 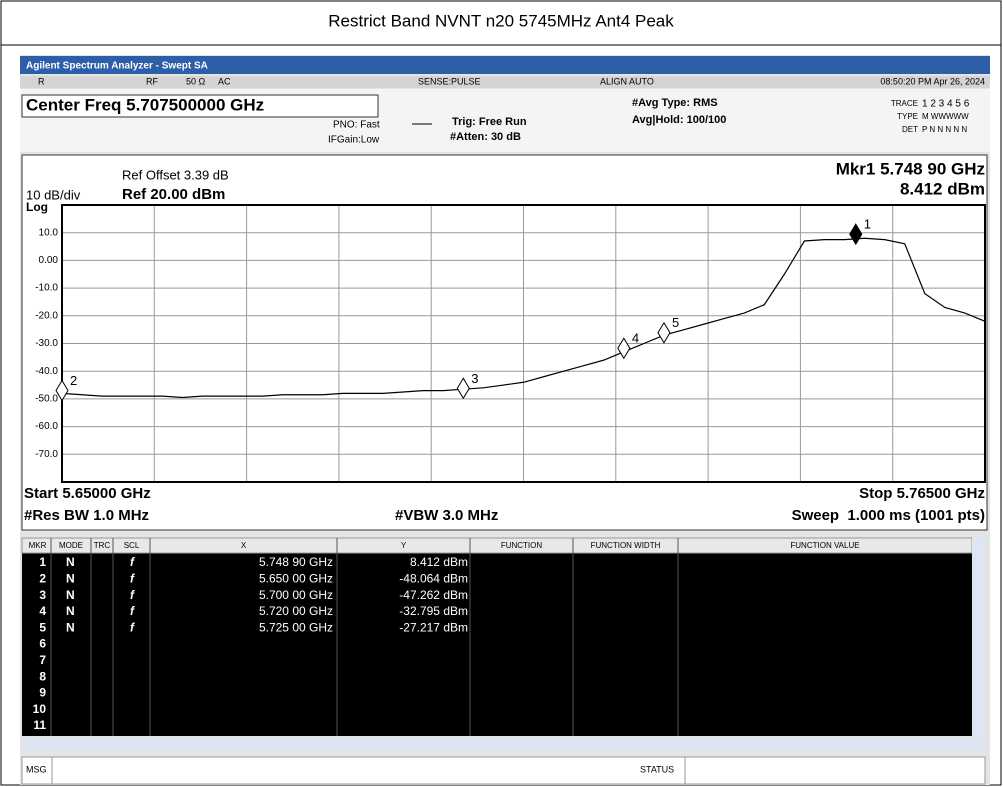 What do you see at coordinates (945, 116) in the screenshot?
I see `type-vals: M WWWWW` at bounding box center [945, 116].